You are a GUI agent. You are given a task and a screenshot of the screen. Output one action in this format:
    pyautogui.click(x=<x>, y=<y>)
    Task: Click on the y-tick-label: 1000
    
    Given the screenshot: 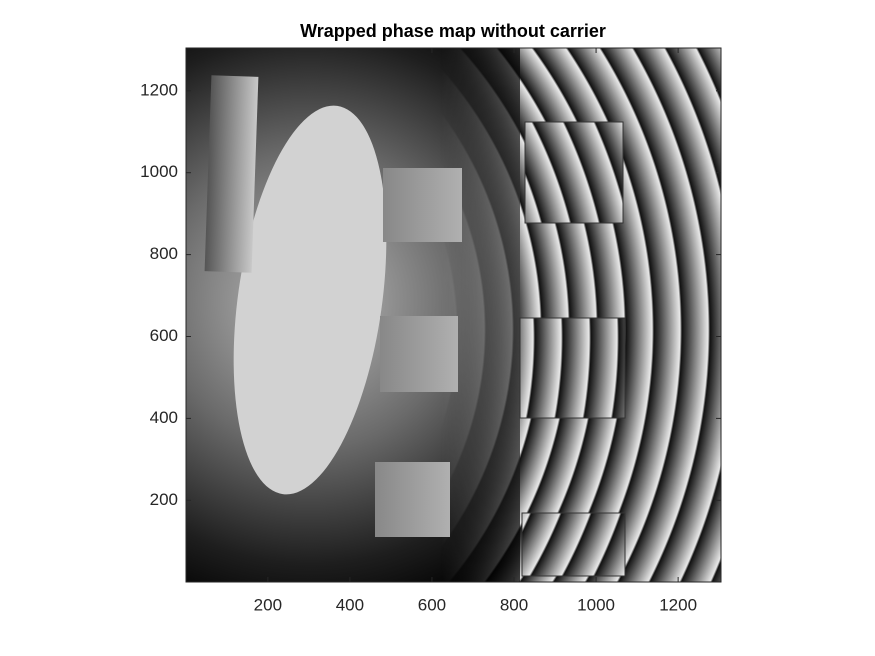 What is the action you would take?
    pyautogui.click(x=159, y=171)
    